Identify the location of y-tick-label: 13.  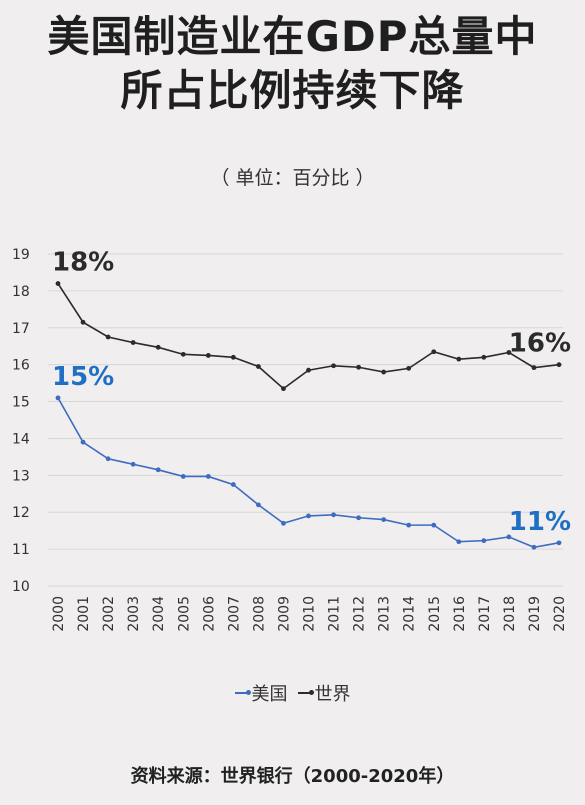
(21, 476).